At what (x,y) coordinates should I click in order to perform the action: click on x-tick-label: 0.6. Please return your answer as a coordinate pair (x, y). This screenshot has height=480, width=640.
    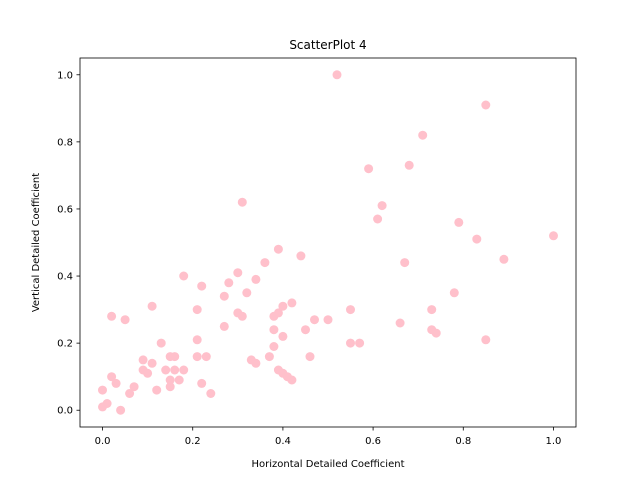
    Looking at the image, I should click on (373, 441).